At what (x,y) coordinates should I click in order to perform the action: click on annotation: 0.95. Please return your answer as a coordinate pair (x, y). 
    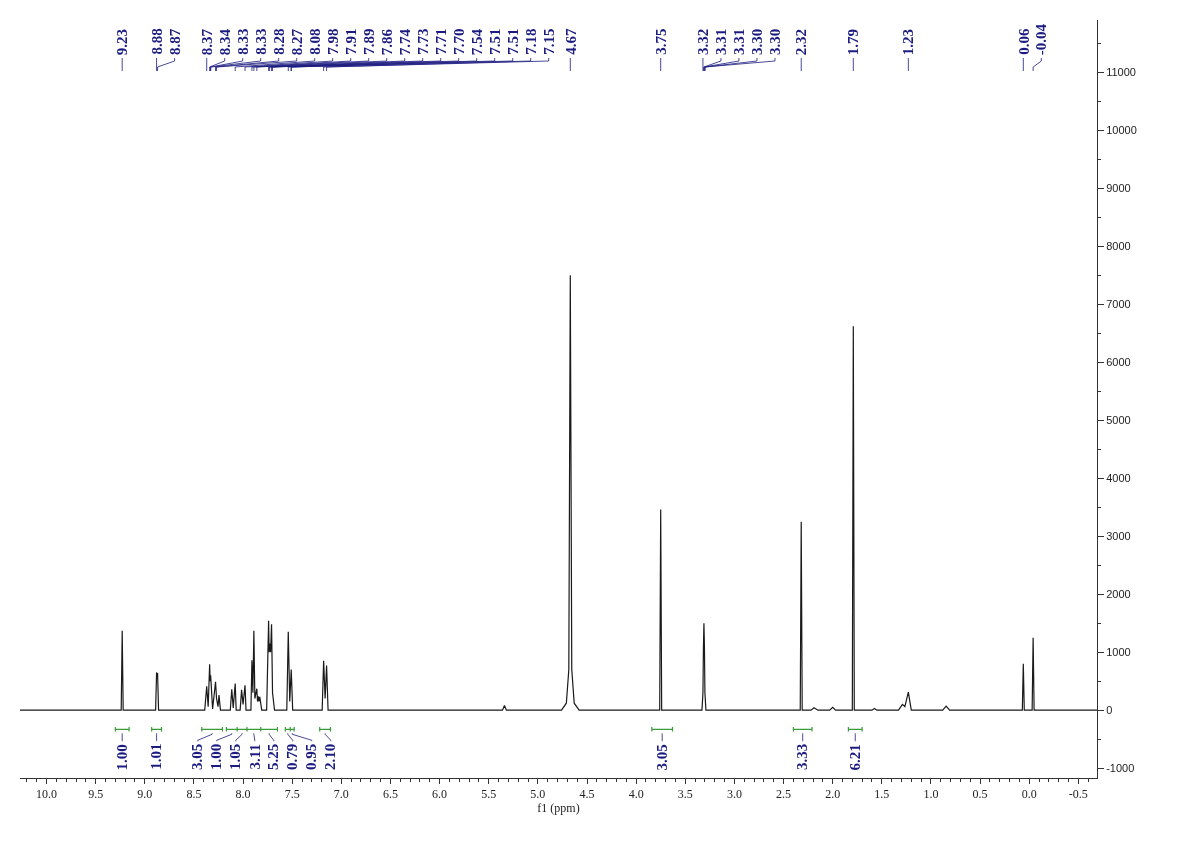
    Looking at the image, I should click on (311, 757).